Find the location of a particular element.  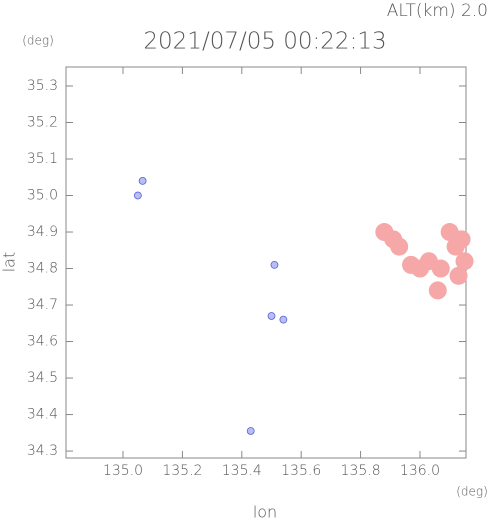

x-tick-label: 135.0 is located at coordinates (123, 471).